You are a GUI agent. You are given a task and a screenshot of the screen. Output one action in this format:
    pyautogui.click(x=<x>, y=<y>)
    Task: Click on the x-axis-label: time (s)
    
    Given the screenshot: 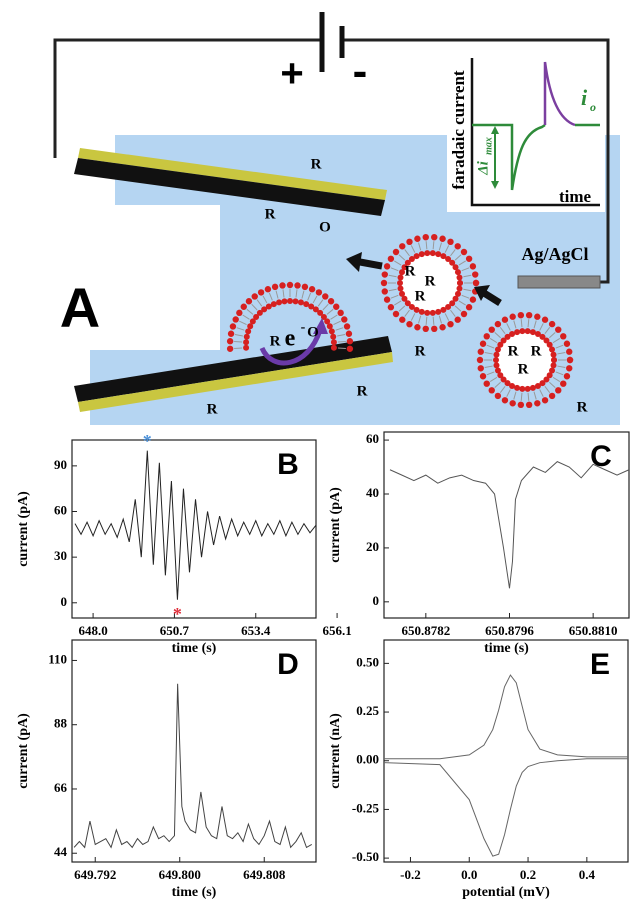 What is the action you would take?
    pyautogui.click(x=506, y=648)
    